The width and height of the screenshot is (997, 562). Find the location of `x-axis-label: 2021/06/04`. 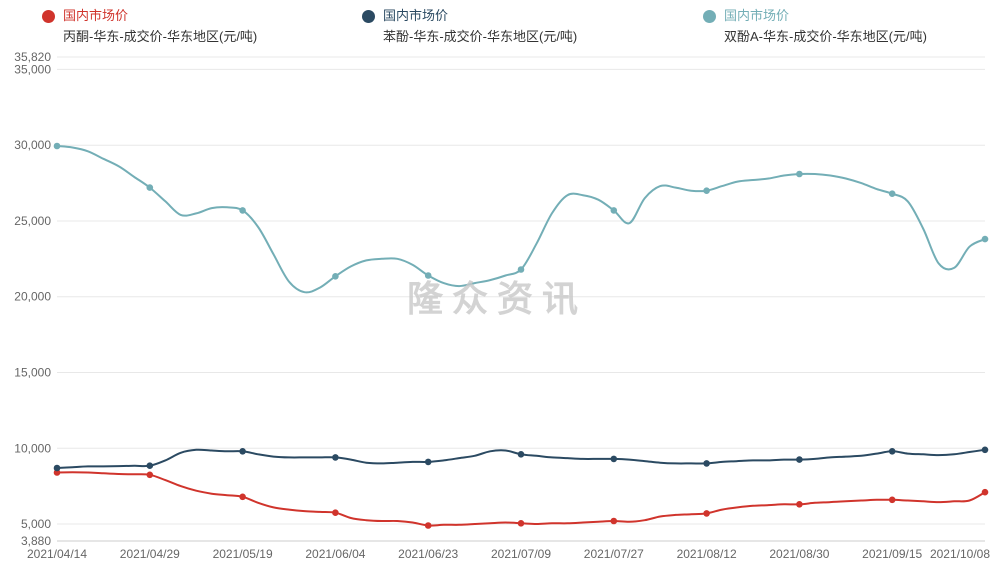

x-axis-label: 2021/06/04 is located at coordinates (335, 554).